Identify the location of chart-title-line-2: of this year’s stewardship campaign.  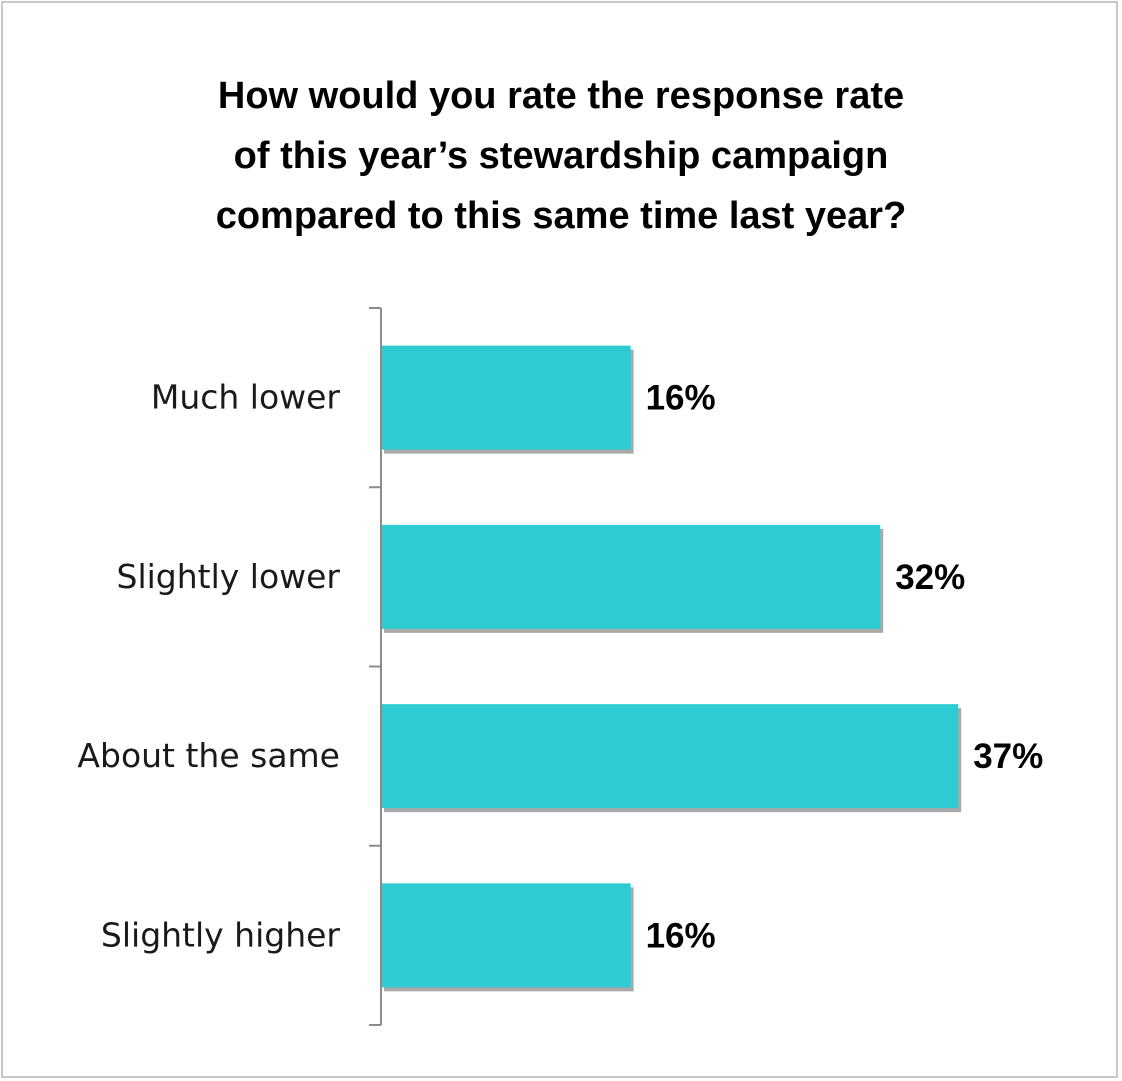
(561, 156).